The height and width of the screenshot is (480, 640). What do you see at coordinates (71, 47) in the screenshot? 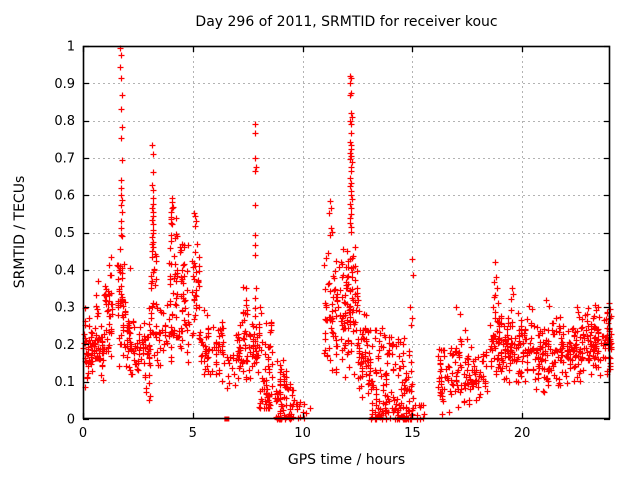
I see `y-tick-label: 1` at bounding box center [71, 47].